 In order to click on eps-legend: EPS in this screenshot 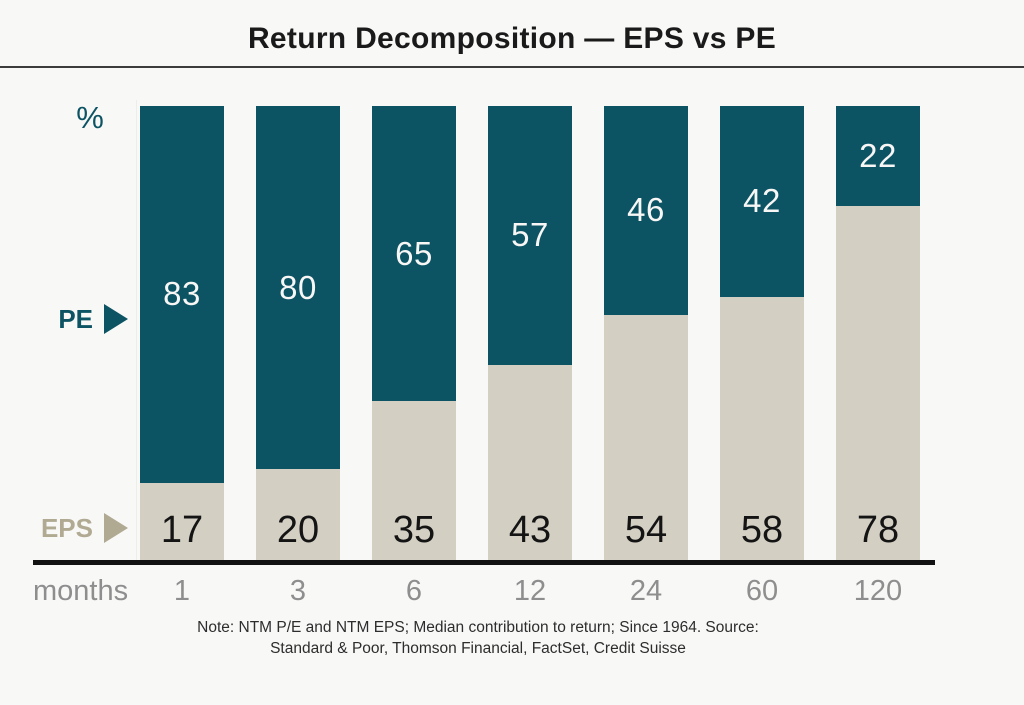, I will do `click(71, 528)`.